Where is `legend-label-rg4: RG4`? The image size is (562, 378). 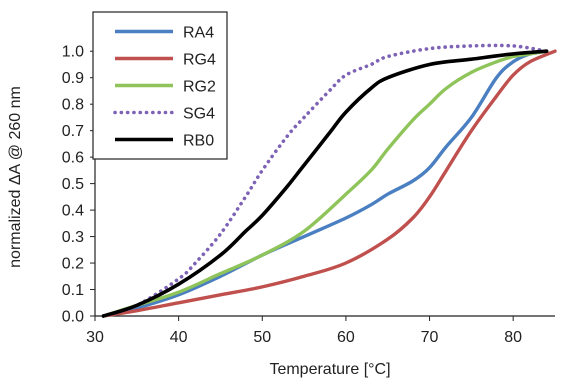
legend-label-rg4: RG4 is located at coordinates (199, 60).